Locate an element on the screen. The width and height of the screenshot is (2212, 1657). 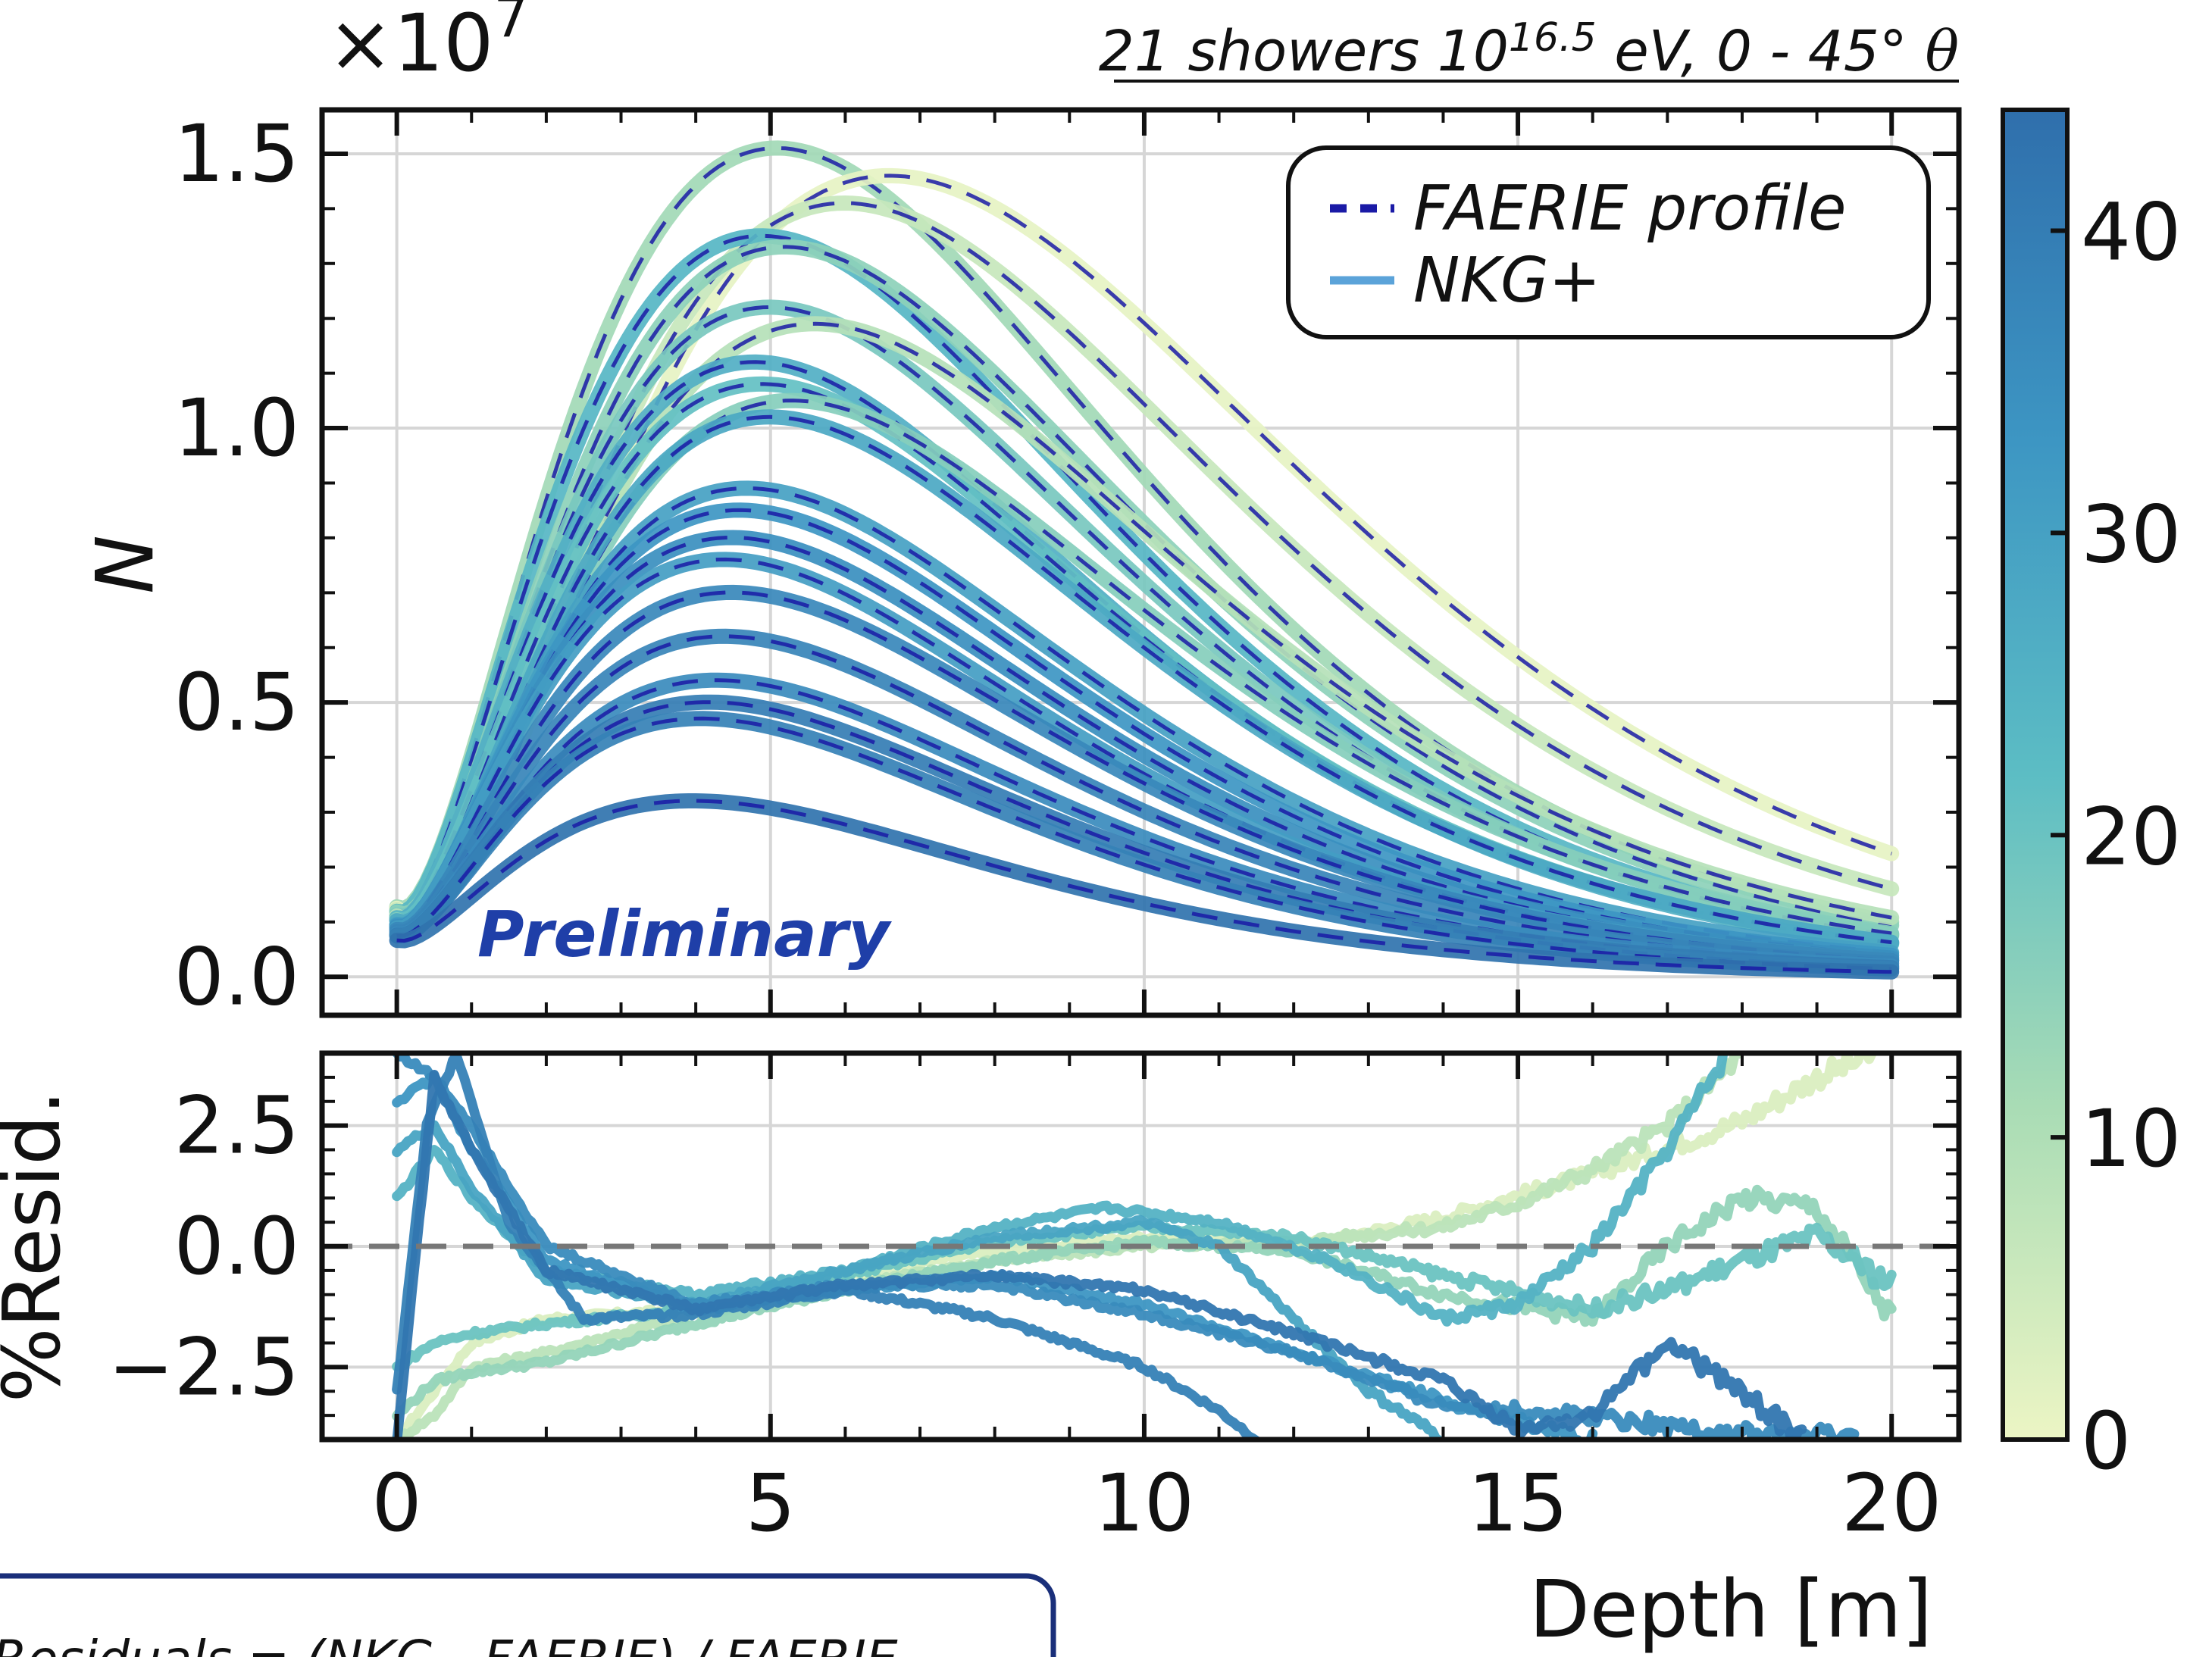
legend-box is located at coordinates (1608, 242).